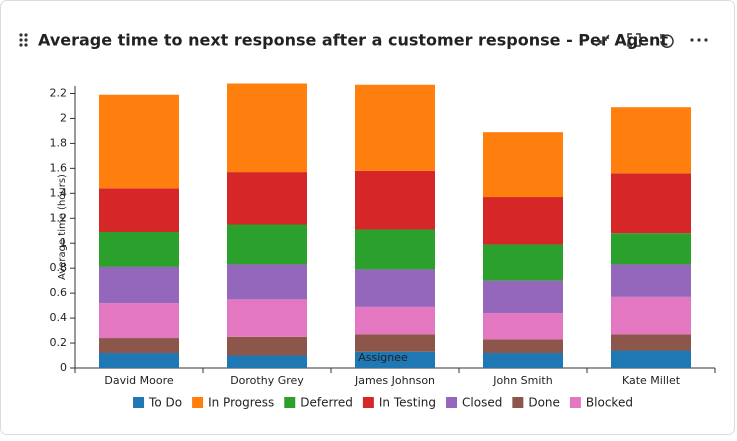  I want to click on legend-item: Blocked, so click(601, 403).